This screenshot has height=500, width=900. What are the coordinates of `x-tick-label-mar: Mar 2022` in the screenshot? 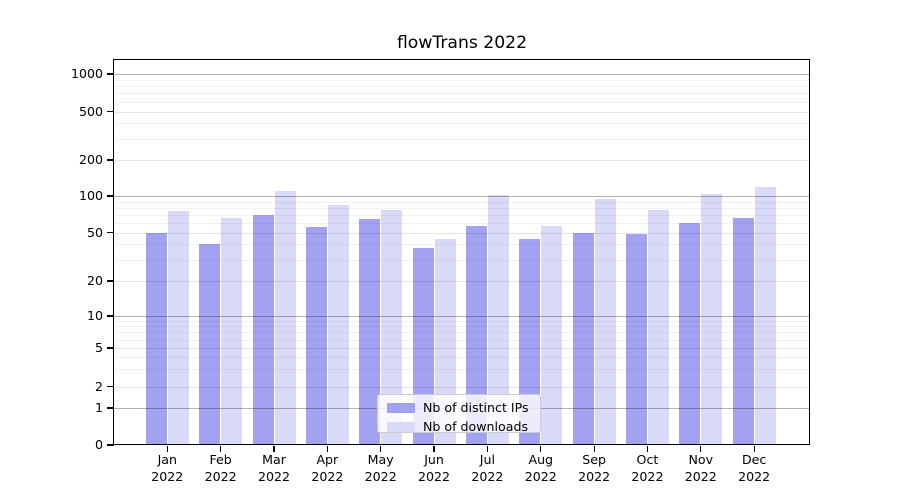 It's located at (274, 468).